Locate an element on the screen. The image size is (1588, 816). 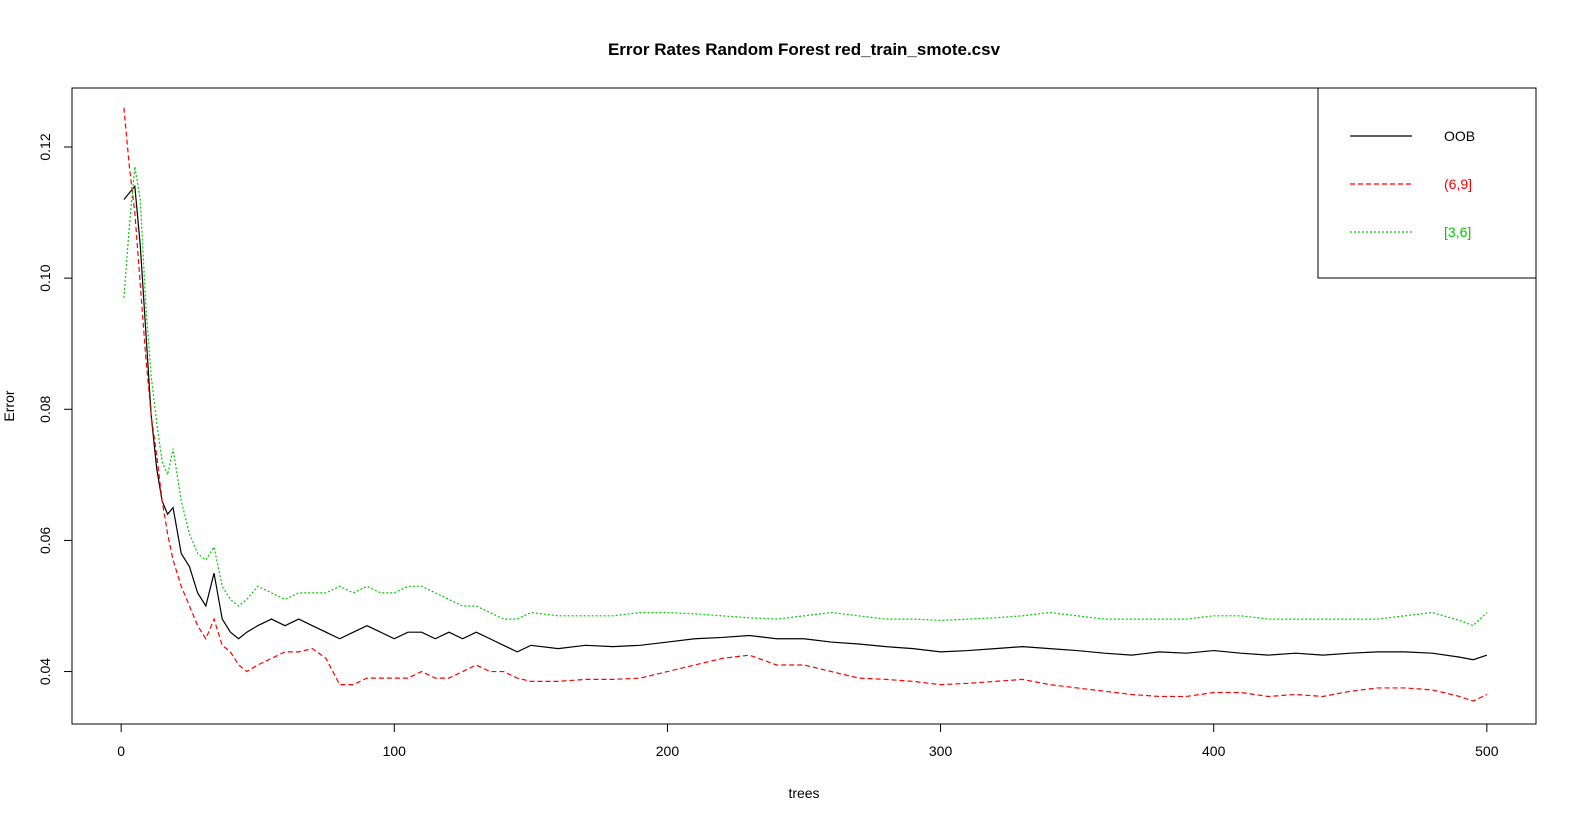
legend-box is located at coordinates (1427, 183).